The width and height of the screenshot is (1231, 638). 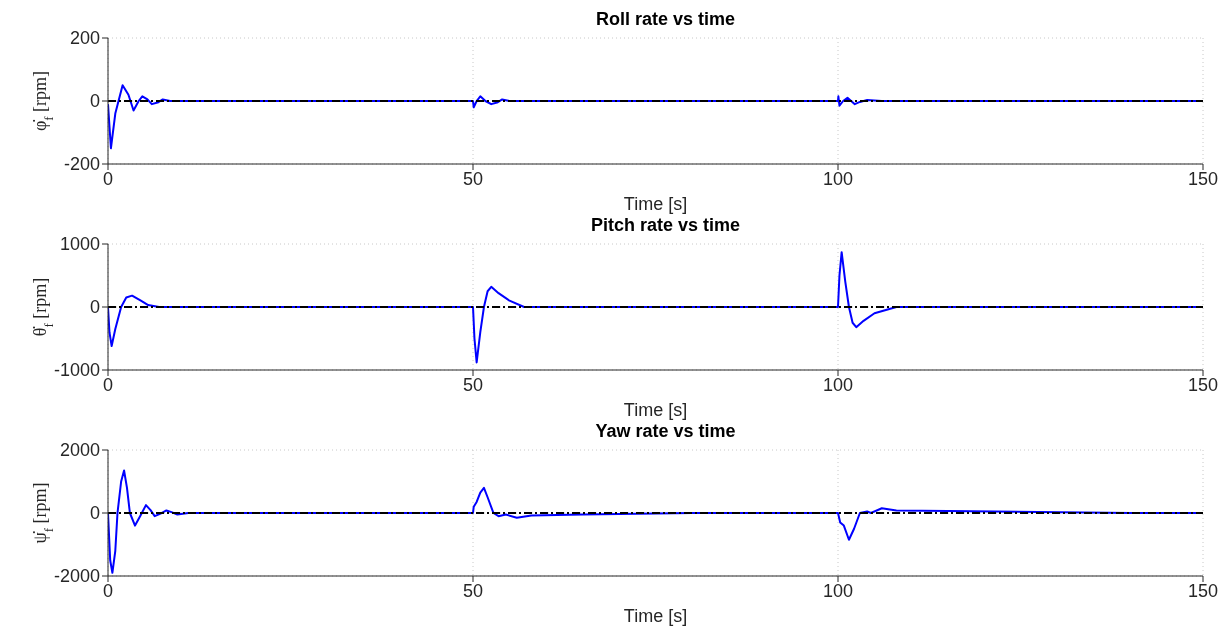 What do you see at coordinates (79, 244) in the screenshot?
I see `y-tick-label: 1000` at bounding box center [79, 244].